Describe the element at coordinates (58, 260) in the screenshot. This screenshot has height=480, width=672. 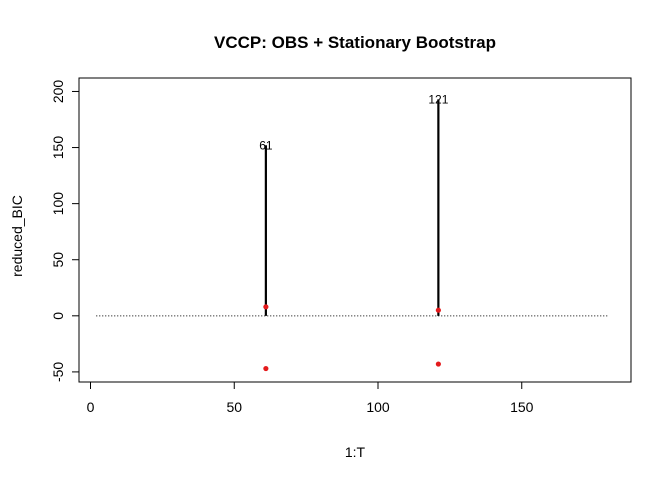
I see `y-tick-label: 50` at that location.